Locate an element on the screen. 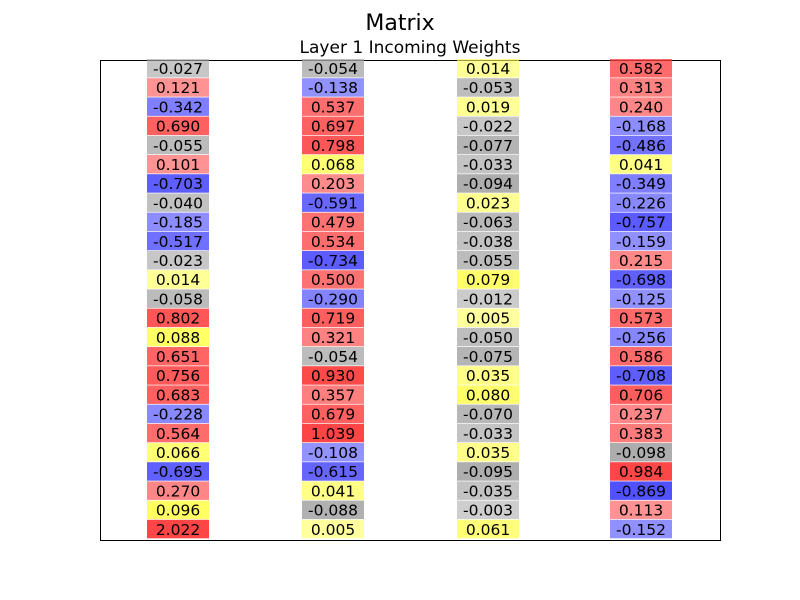 The image size is (800, 600). matrix-cell-value: 0.096 is located at coordinates (178, 511).